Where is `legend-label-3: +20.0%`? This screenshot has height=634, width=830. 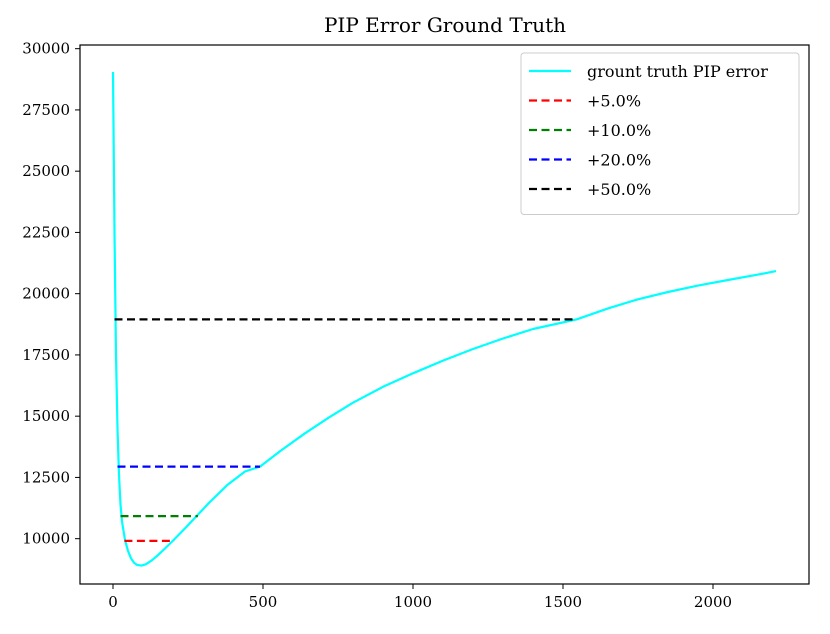 legend-label-3: +20.0% is located at coordinates (619, 160).